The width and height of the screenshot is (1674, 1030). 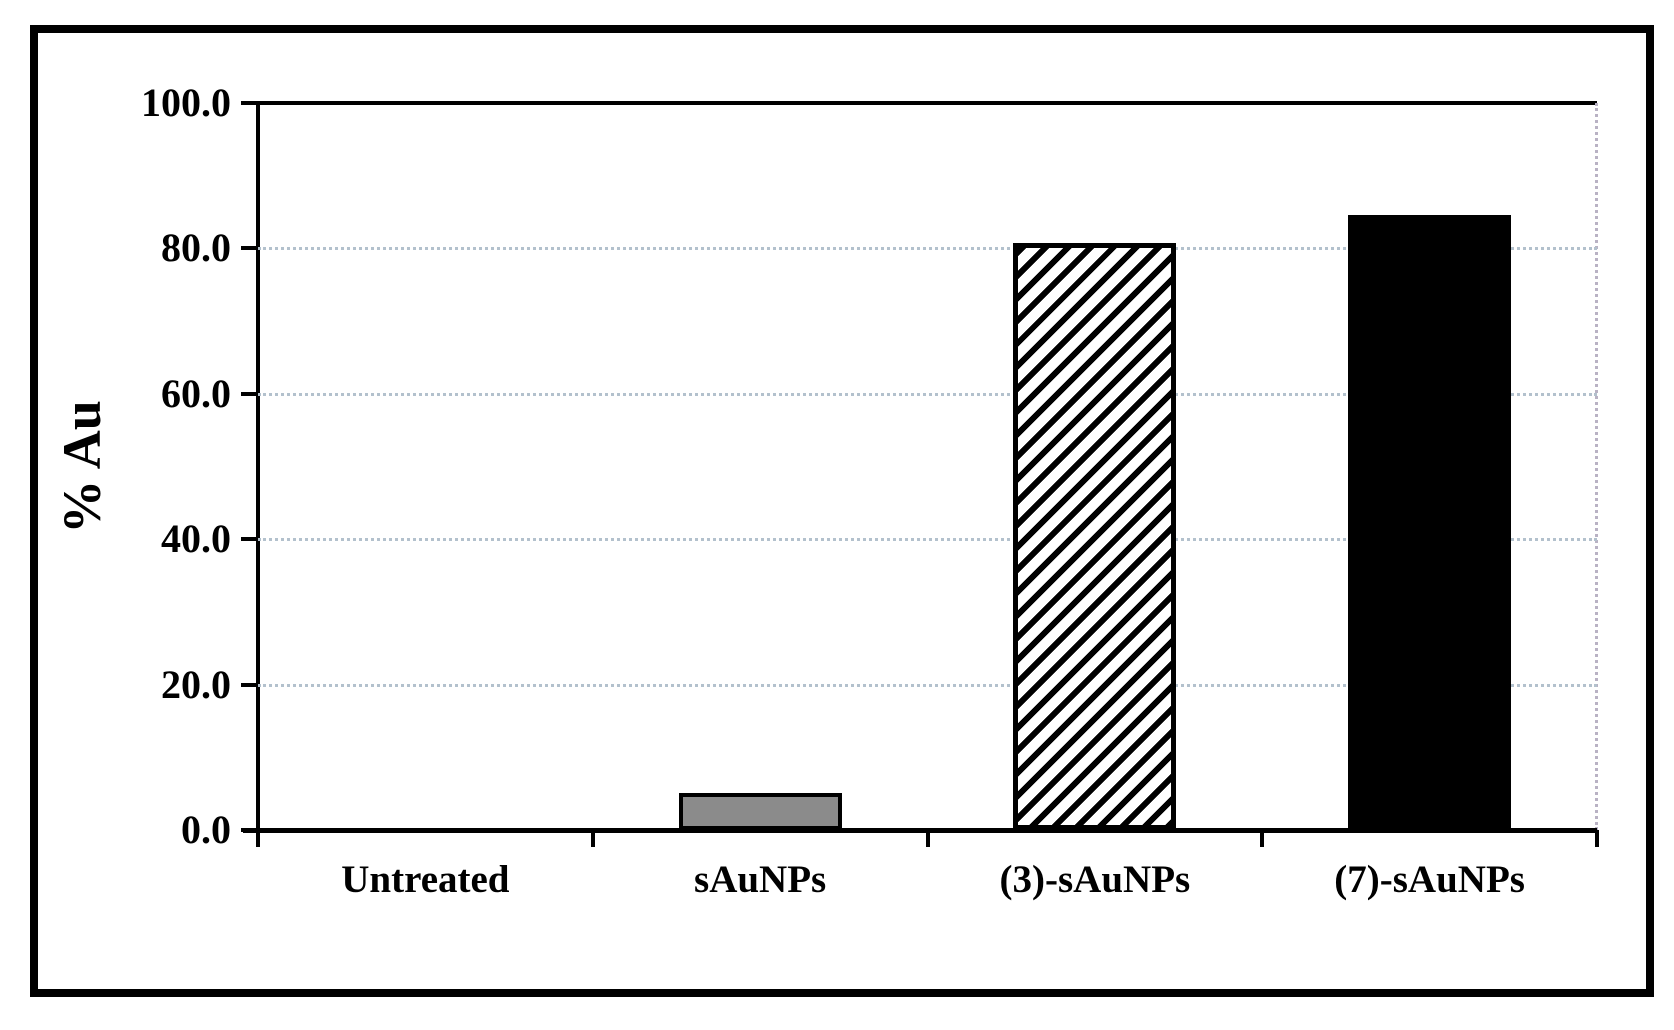 What do you see at coordinates (249, 684) in the screenshot?
I see `y-tick-20.0` at bounding box center [249, 684].